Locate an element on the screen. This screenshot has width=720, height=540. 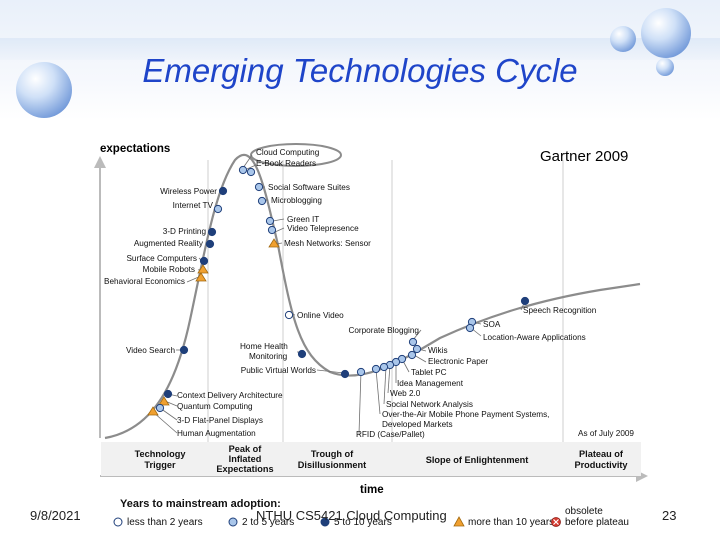
marker-home-health-monitoring is located at coordinates (302, 354).